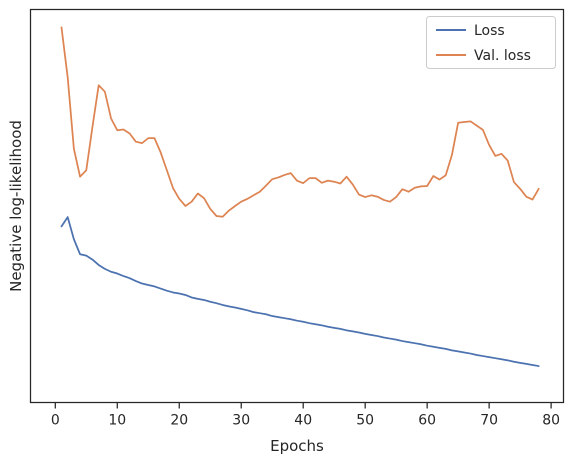 The image size is (573, 463). I want to click on x-axis-ticks: 0 10 20 30 40 50 60 70 80, so click(305, 415).